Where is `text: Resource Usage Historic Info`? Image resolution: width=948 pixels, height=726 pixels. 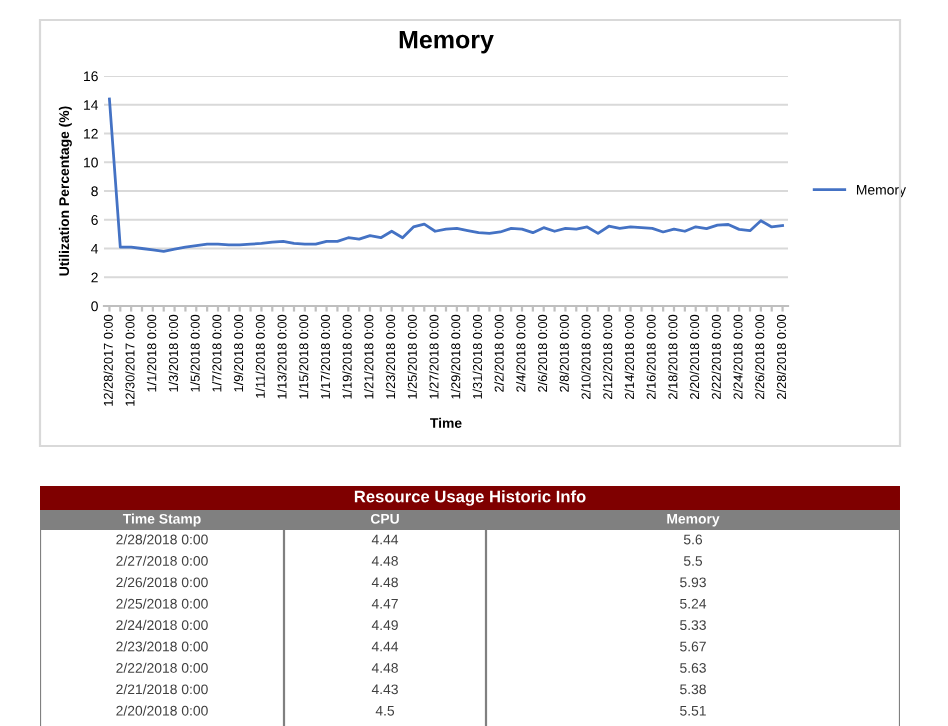 text: Resource Usage Historic Info is located at coordinates (470, 498).